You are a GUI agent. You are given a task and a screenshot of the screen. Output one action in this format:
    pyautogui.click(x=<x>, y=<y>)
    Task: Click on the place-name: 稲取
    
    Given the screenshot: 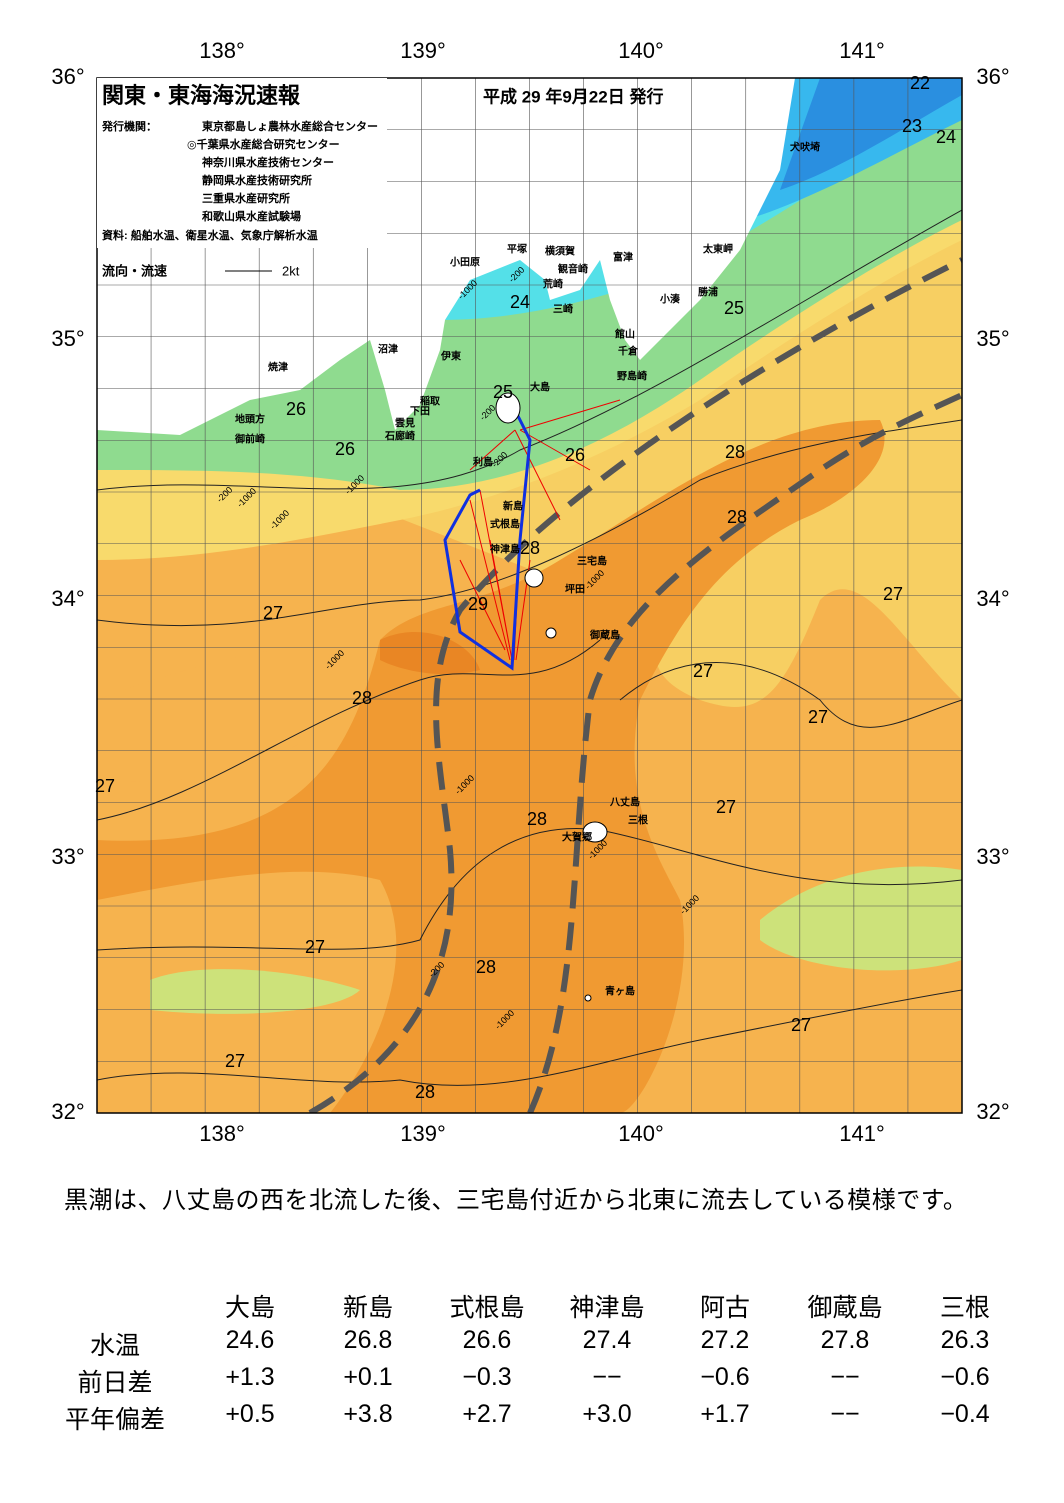 What is the action you would take?
    pyautogui.click(x=430, y=401)
    